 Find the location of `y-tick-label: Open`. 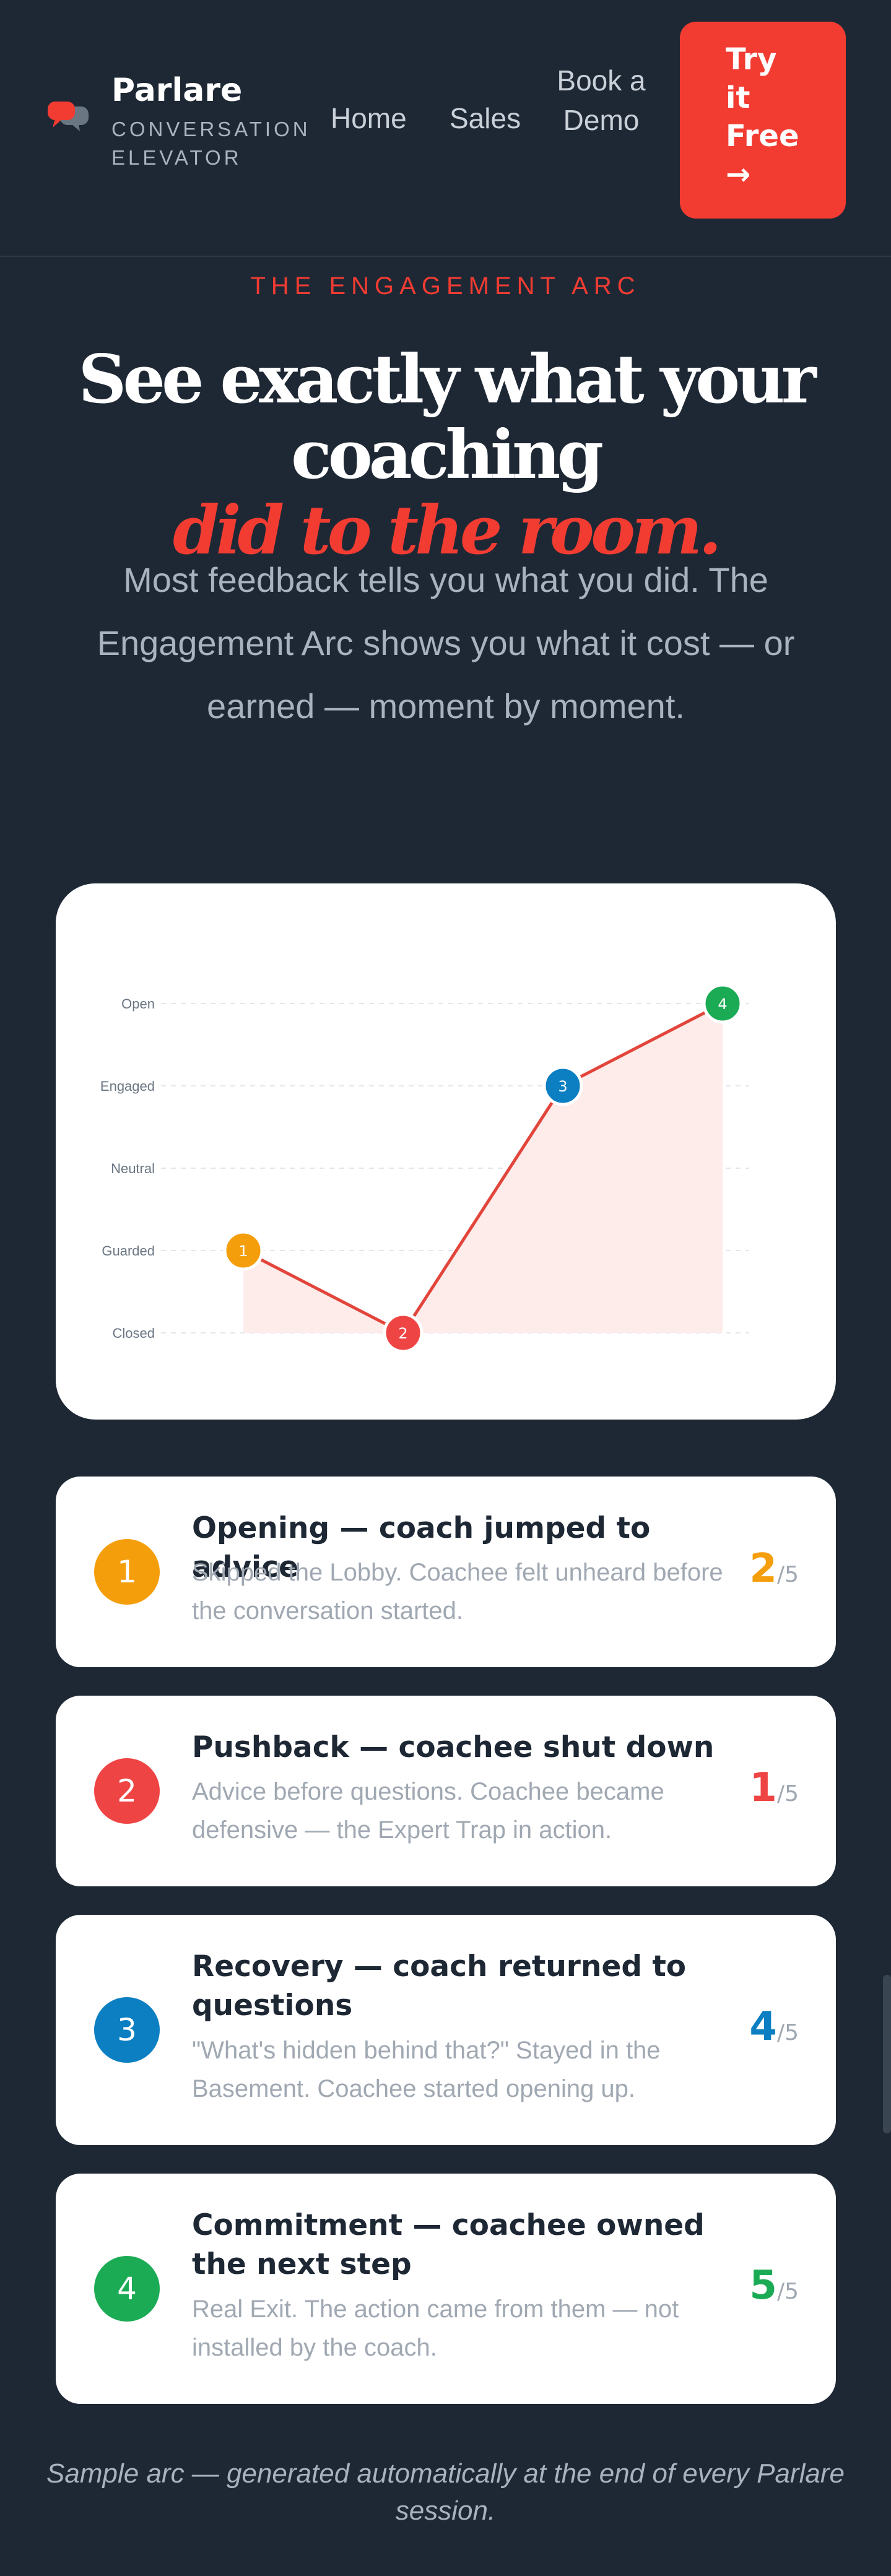

y-tick-label: Open is located at coordinates (138, 1004).